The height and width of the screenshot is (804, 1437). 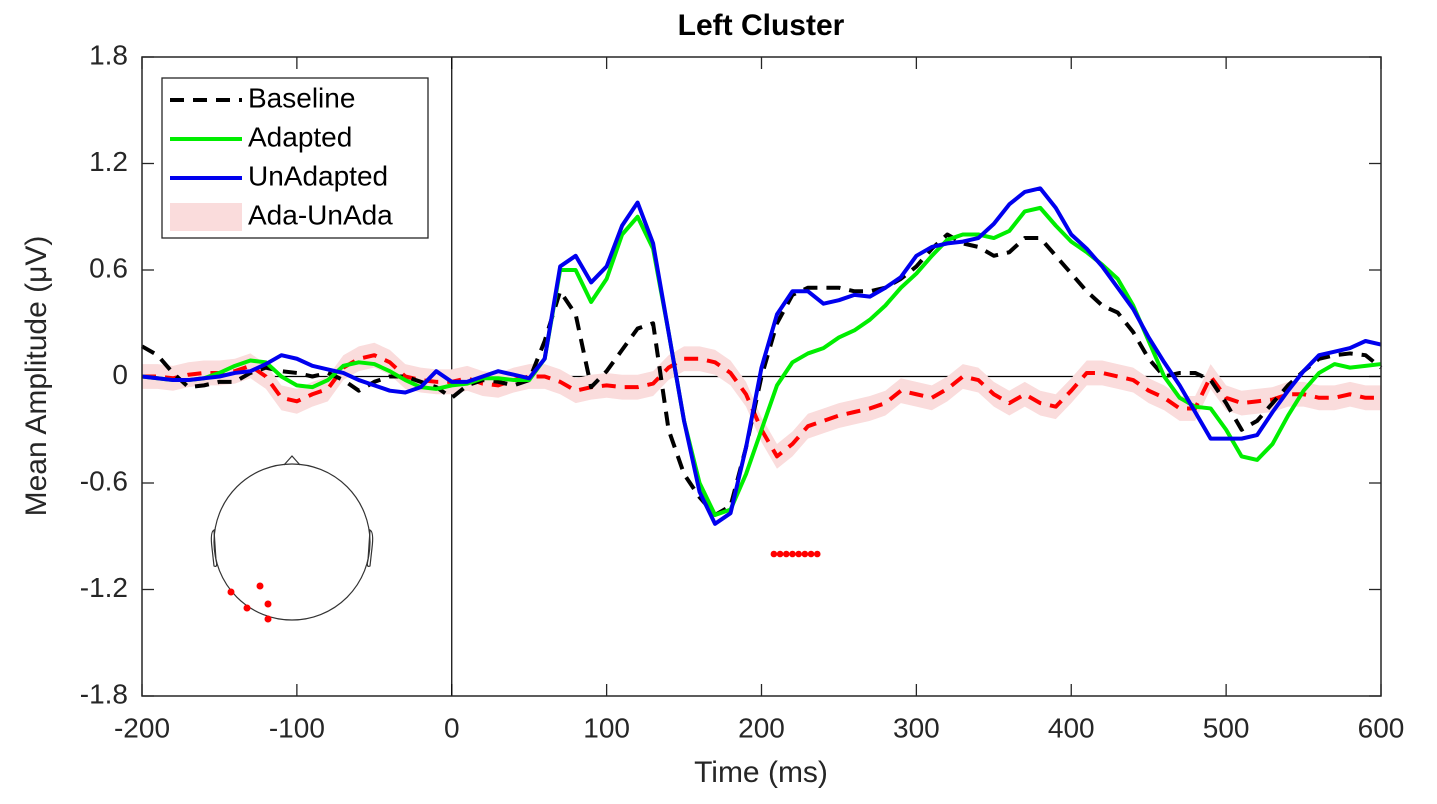 I want to click on x-tick-label: 400, so click(x=1071, y=727).